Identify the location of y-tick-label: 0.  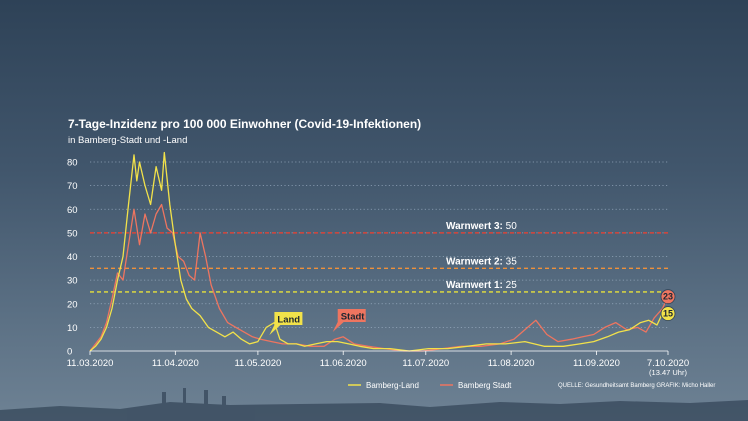
(69, 352).